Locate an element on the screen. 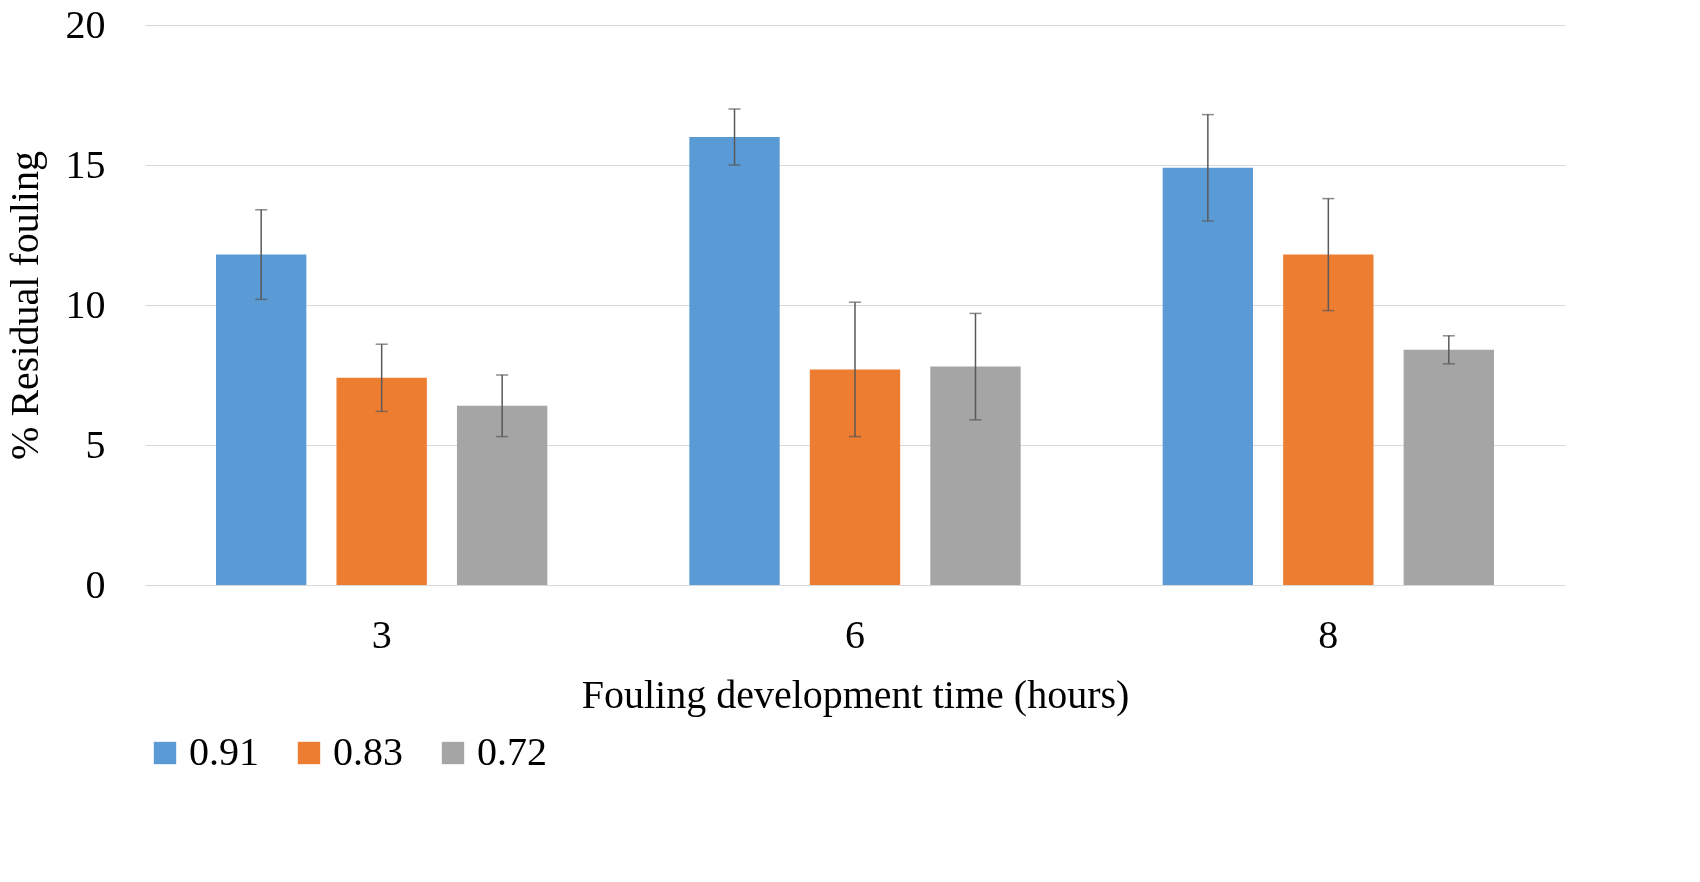 The height and width of the screenshot is (882, 1700). x-axis-title: Fouling development time (hours) is located at coordinates (855, 694).